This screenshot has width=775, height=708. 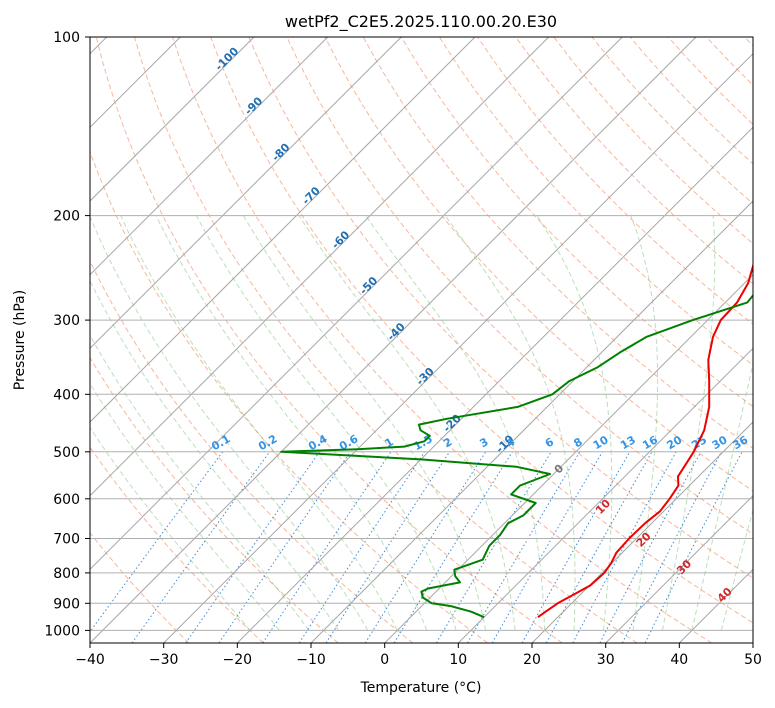 I want to click on x-axis-label: Temperature (°C), so click(x=421, y=688).